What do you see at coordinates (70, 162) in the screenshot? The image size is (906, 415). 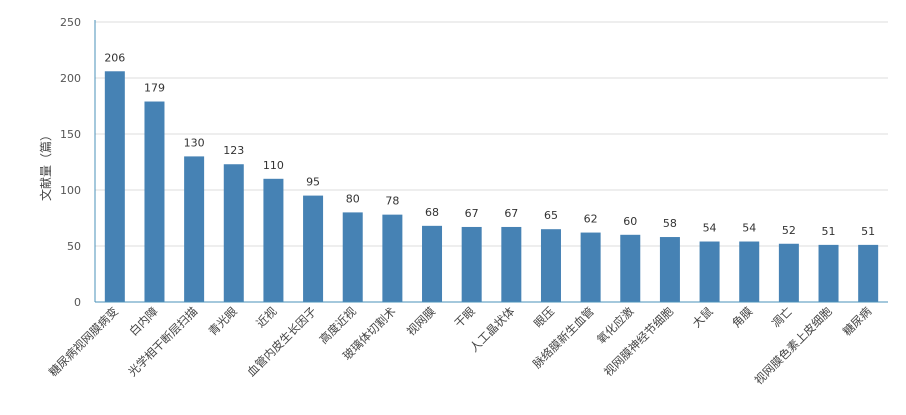 I see `y-axis-ticks: 0 50 100 150 200 250` at bounding box center [70, 162].